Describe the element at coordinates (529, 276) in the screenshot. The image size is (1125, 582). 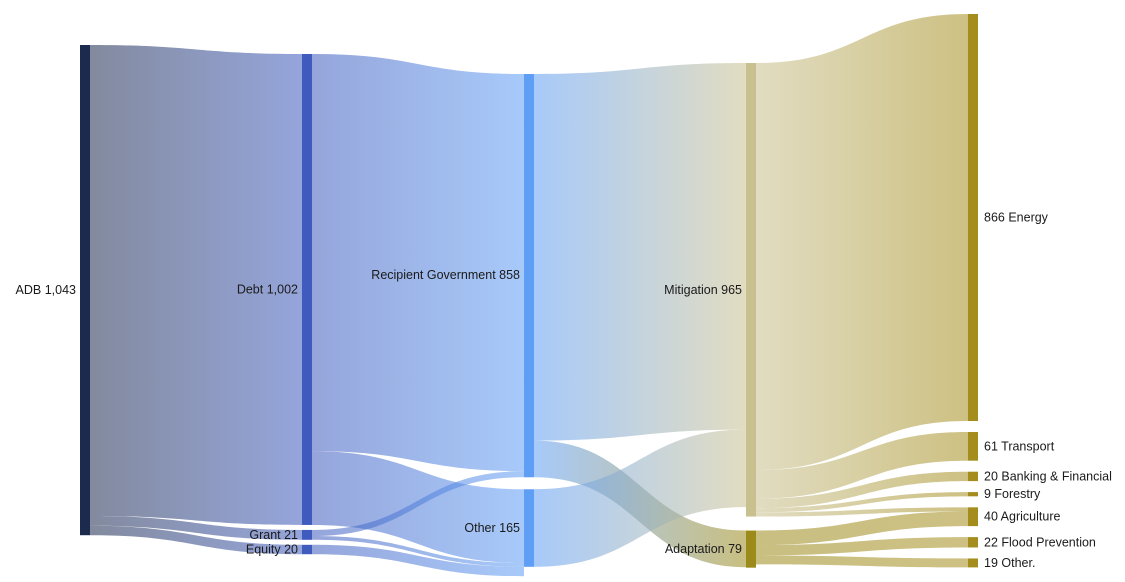
I see `node-recipient-government` at that location.